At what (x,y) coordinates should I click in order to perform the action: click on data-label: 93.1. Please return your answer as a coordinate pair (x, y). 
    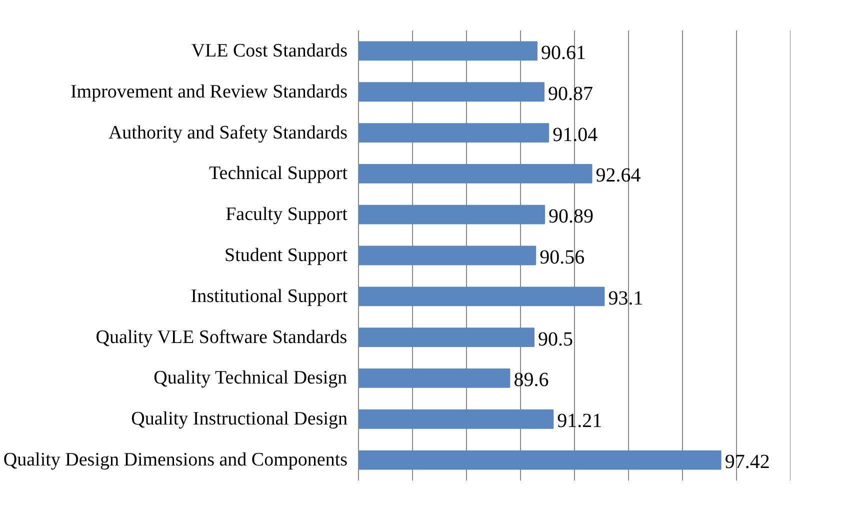
    Looking at the image, I should click on (626, 298).